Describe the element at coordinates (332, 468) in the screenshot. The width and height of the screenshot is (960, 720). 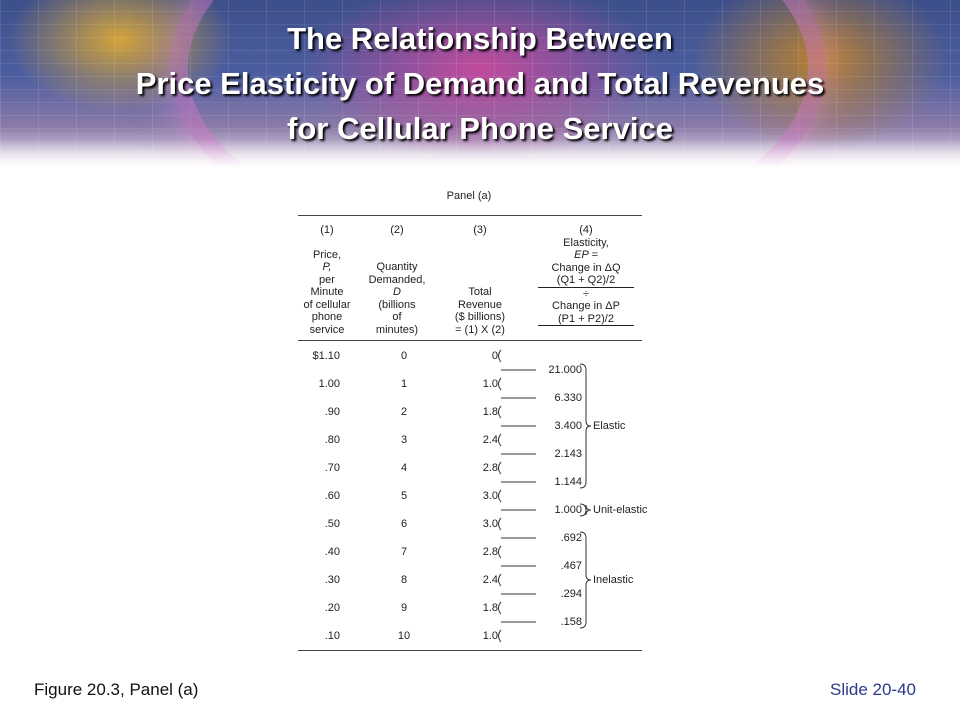
I see `cell-price: .70` at that location.